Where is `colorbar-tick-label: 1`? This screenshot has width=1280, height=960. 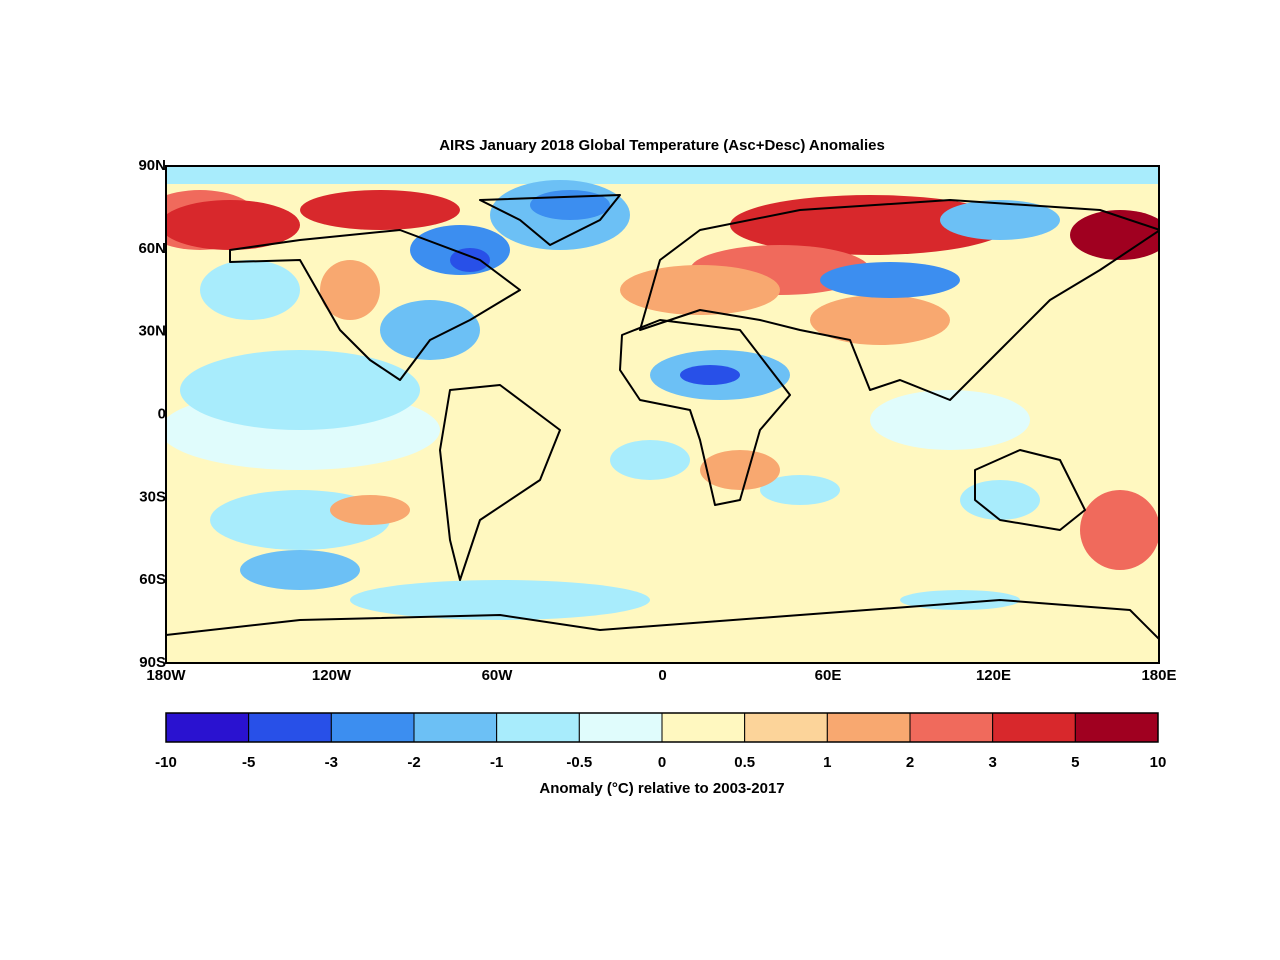
colorbar-tick-label: 1 is located at coordinates (827, 762).